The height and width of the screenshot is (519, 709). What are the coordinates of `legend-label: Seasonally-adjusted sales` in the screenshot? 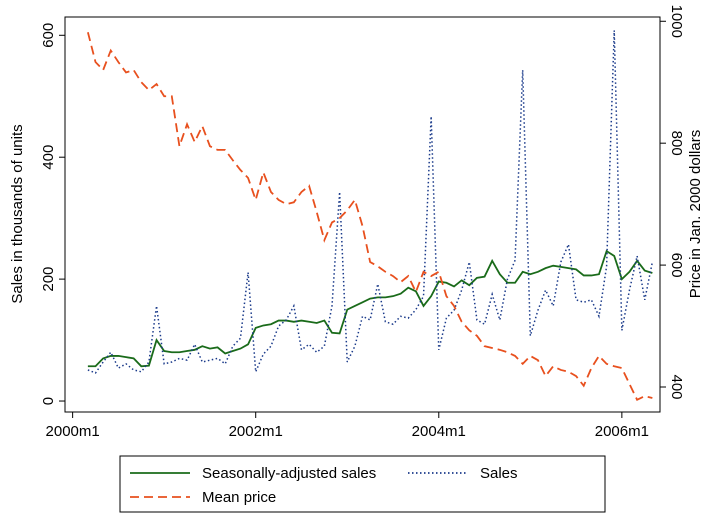 It's located at (289, 473).